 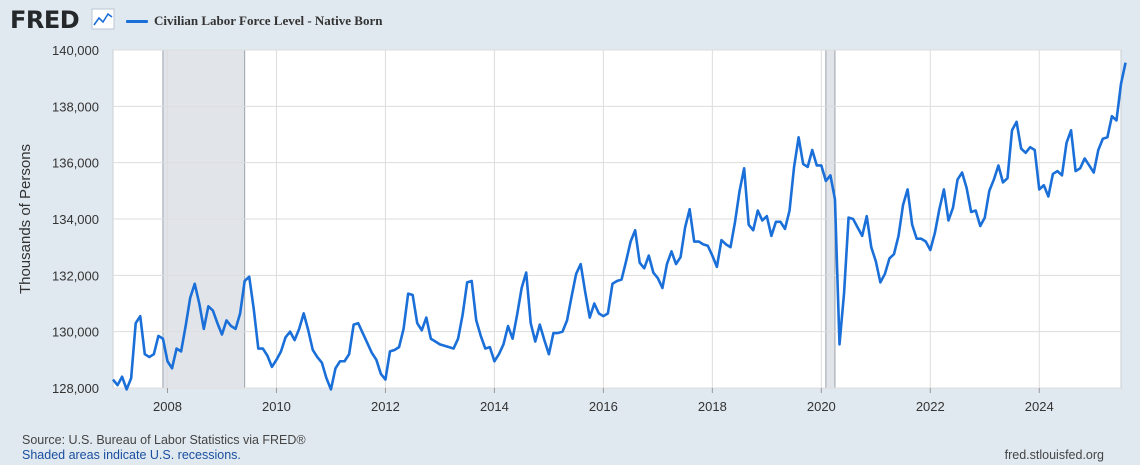 I want to click on x-tick-label: 2022, so click(x=930, y=406).